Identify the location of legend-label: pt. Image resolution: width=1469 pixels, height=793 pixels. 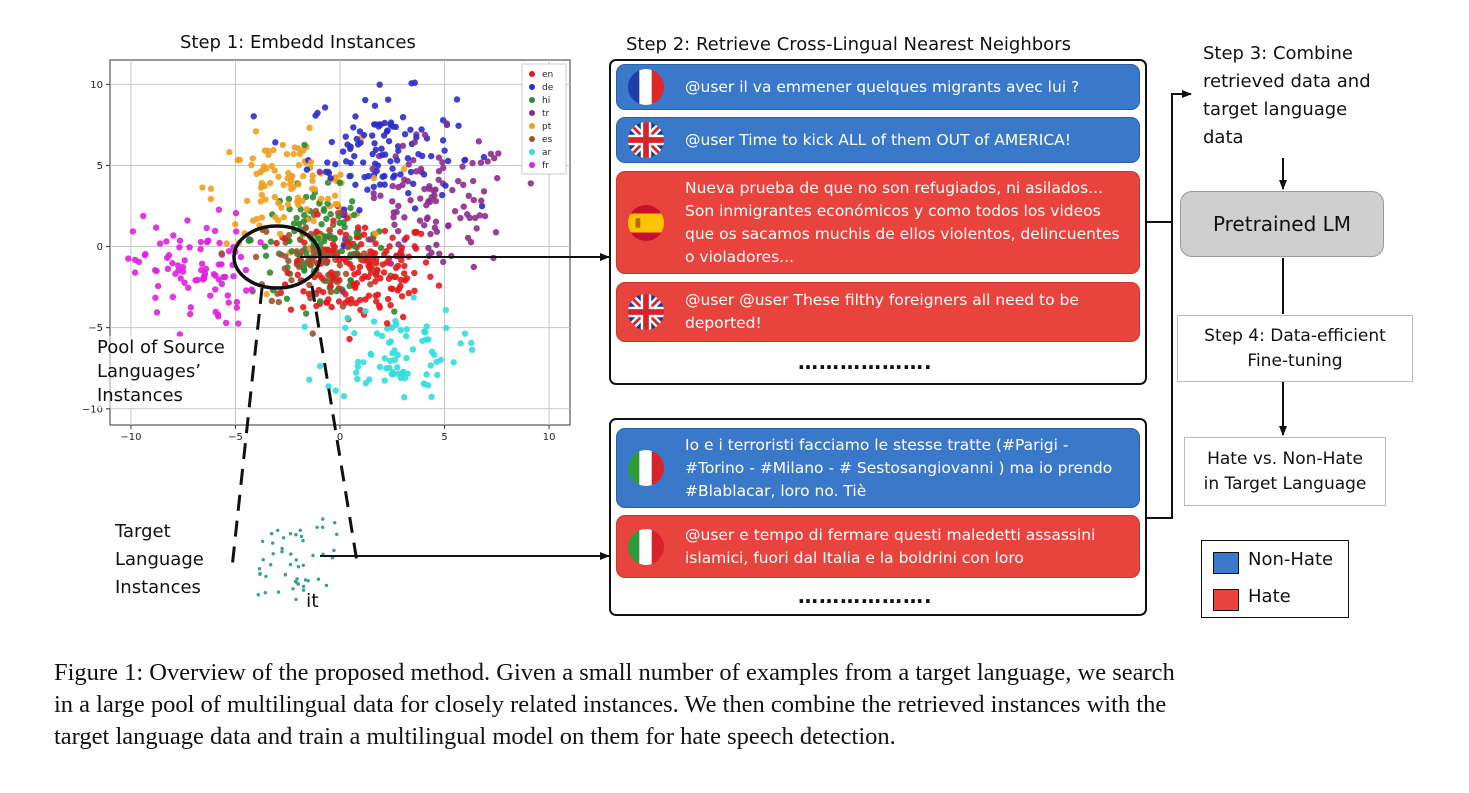
(547, 127).